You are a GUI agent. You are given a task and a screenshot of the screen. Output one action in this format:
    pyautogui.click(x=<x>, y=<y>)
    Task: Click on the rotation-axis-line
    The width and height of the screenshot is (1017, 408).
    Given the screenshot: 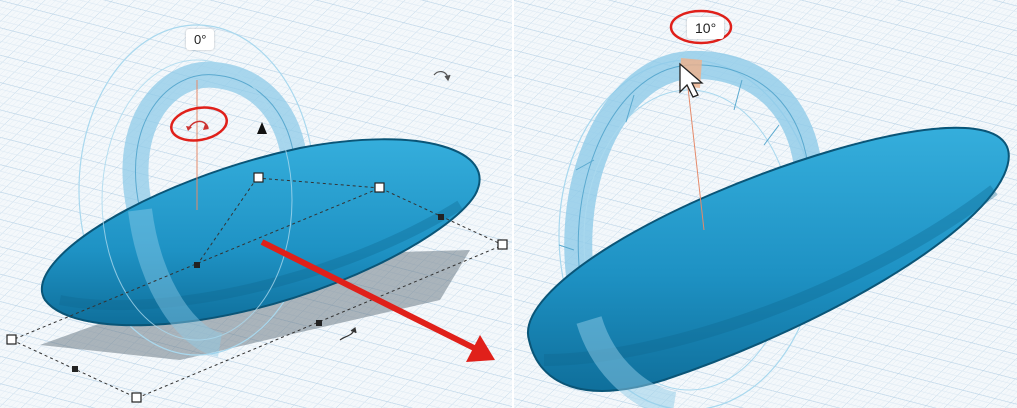 What is the action you would take?
    pyautogui.click(x=695, y=150)
    